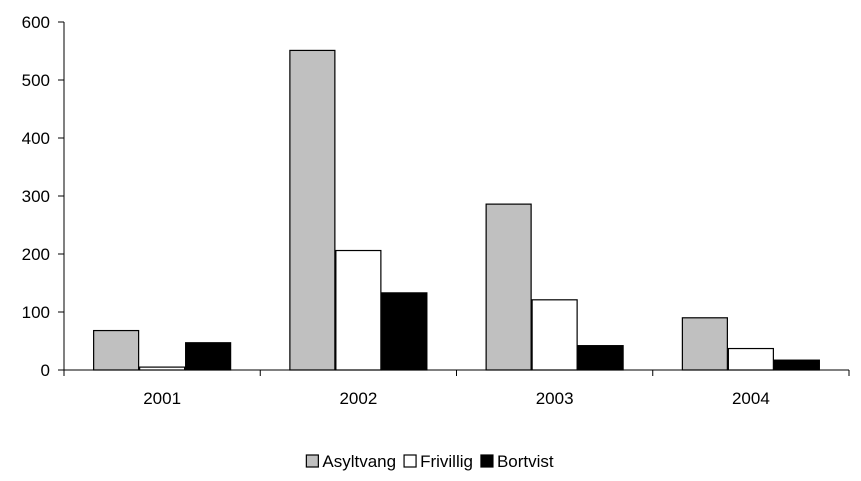  What do you see at coordinates (36, 22) in the screenshot?
I see `y-tick-label: 600` at bounding box center [36, 22].